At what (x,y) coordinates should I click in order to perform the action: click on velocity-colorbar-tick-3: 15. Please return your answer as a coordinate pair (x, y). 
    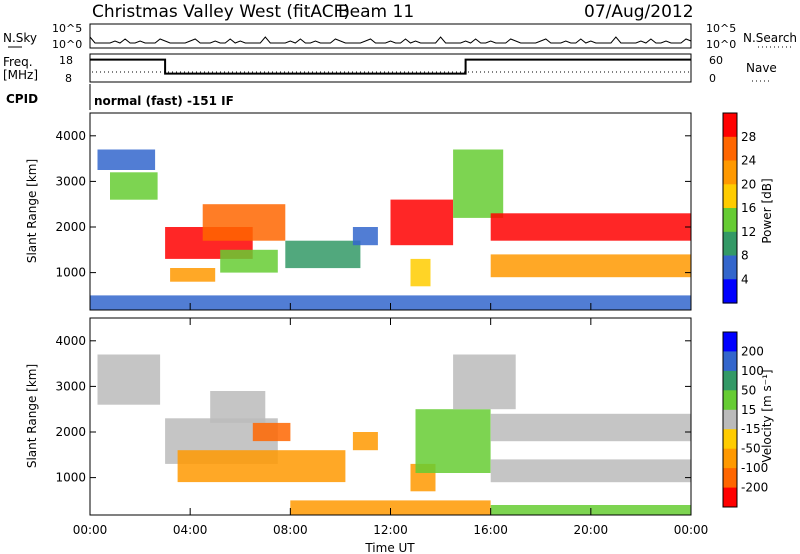
    Looking at the image, I should click on (748, 410).